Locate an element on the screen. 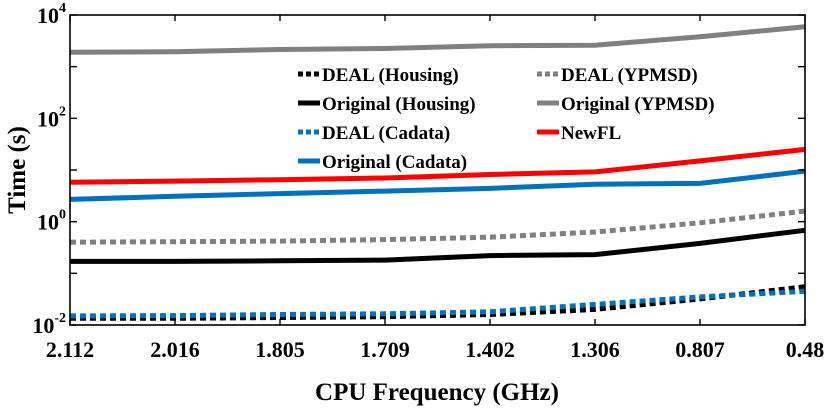  legend-label: DEAL (Cadata) is located at coordinates (386, 133).